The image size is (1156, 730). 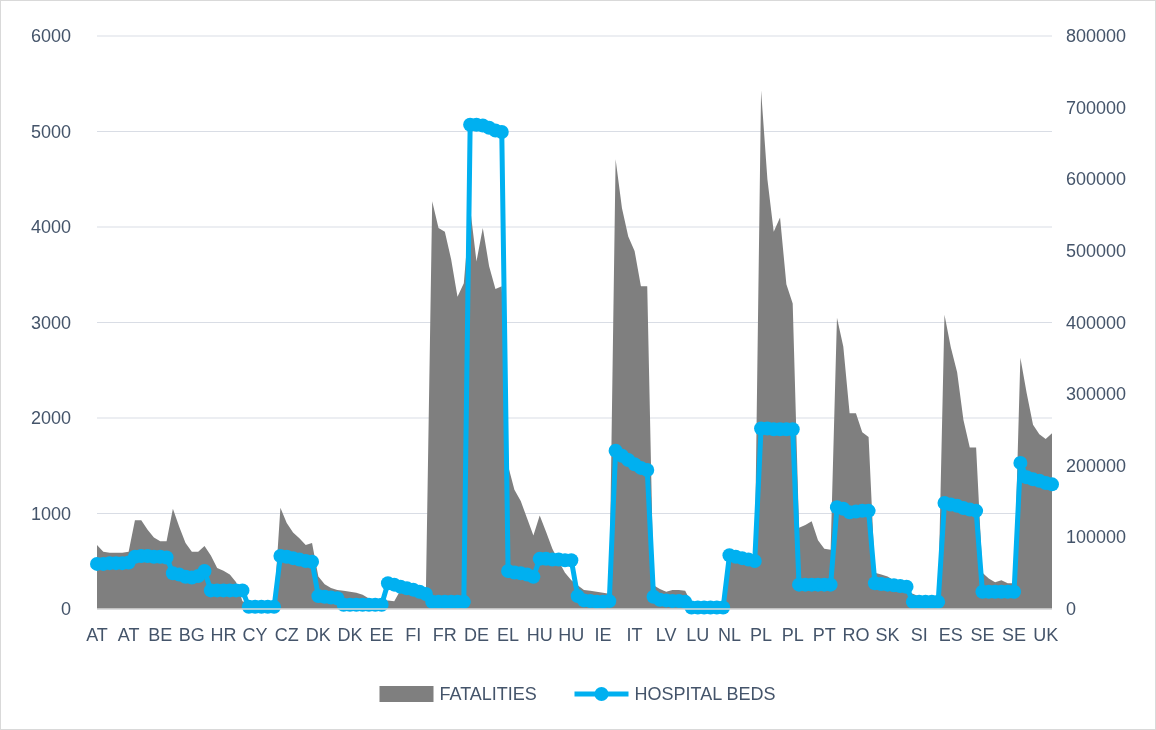 I want to click on x-tick-label: PT, so click(x=824, y=635).